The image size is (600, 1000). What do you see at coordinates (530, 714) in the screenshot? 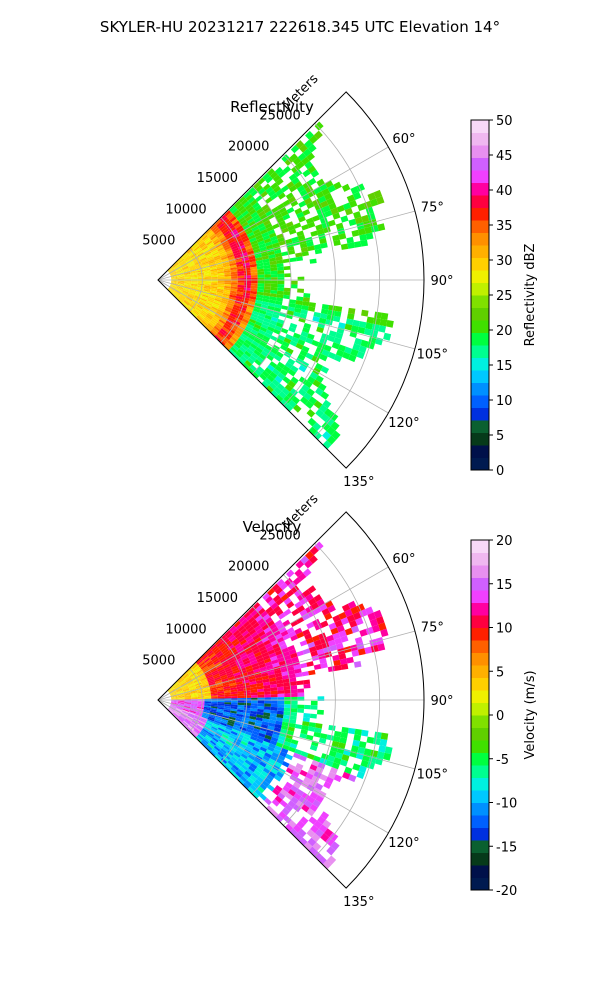
I see `colorbar-label: Velocity (m/s)` at bounding box center [530, 714].